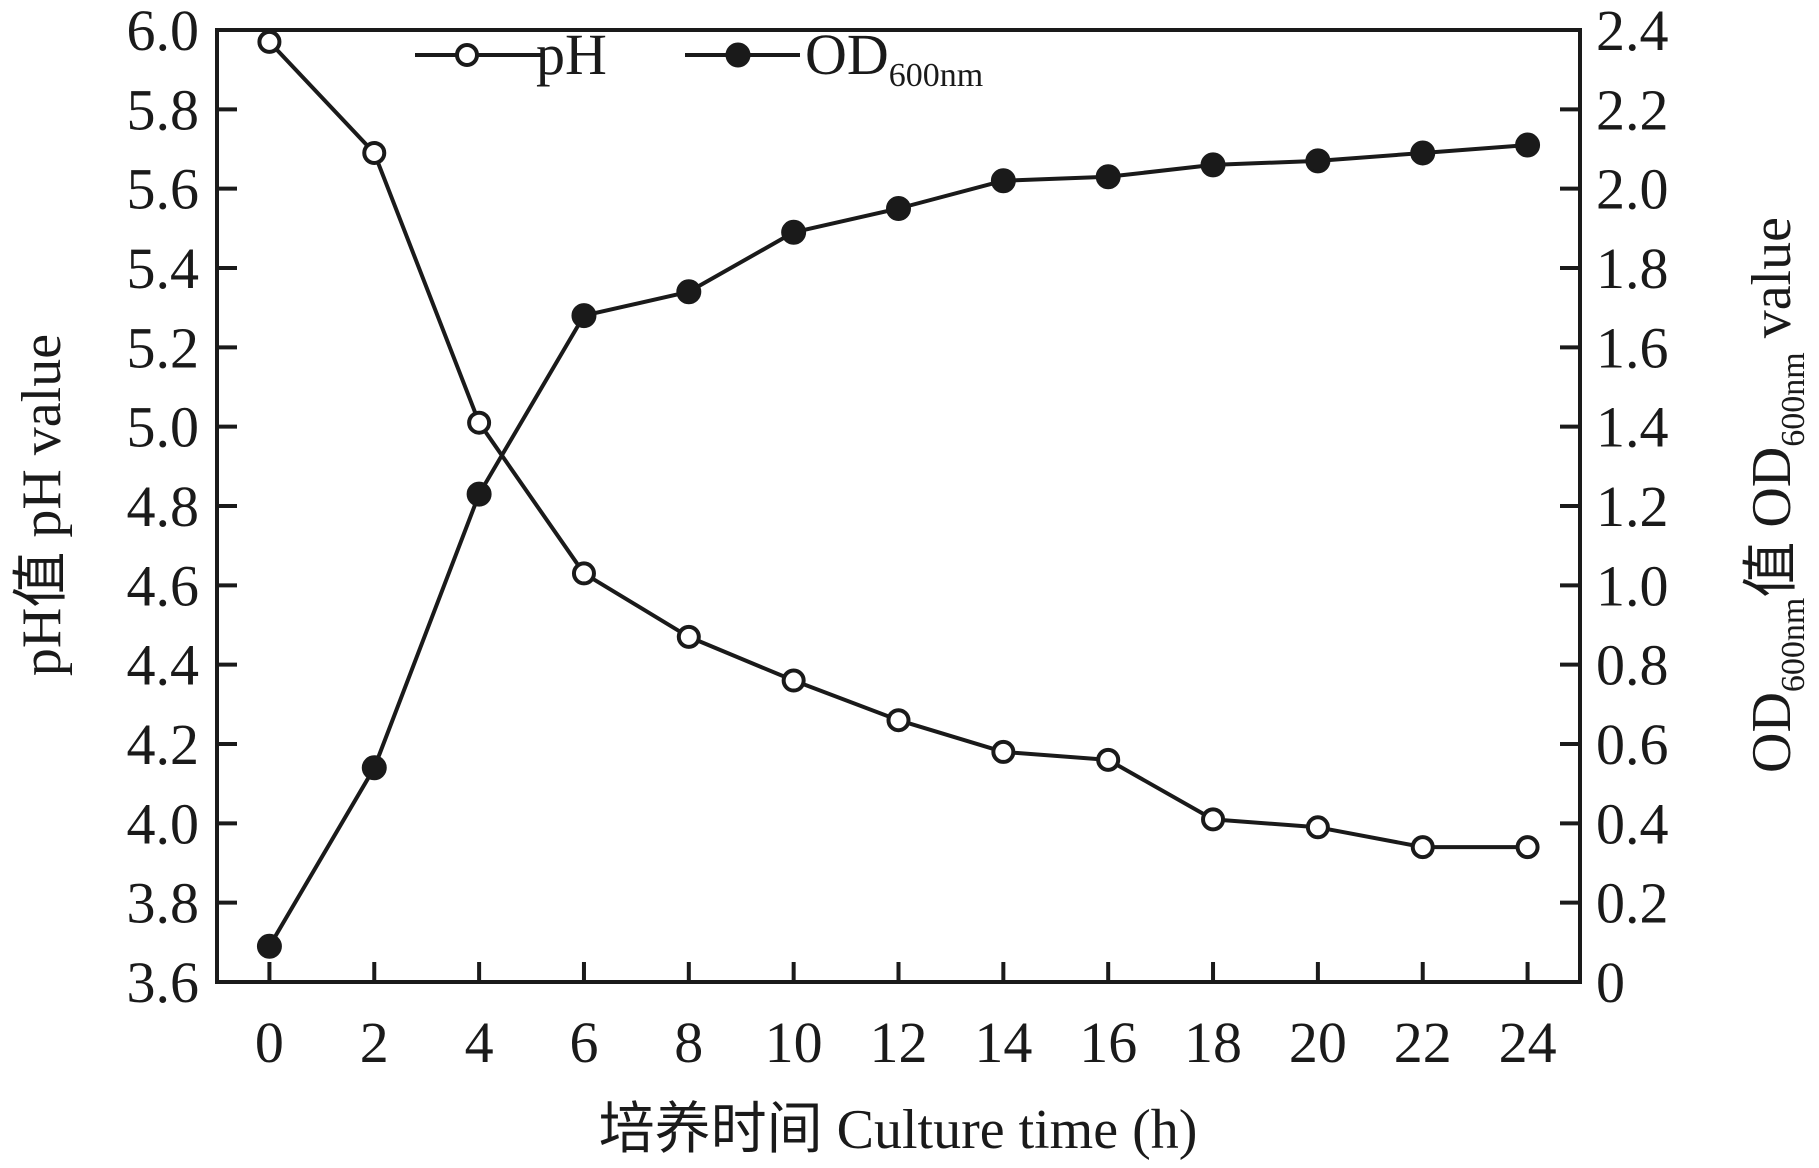  What do you see at coordinates (163, 665) in the screenshot?
I see `y-left-tick-label: 4.4` at bounding box center [163, 665].